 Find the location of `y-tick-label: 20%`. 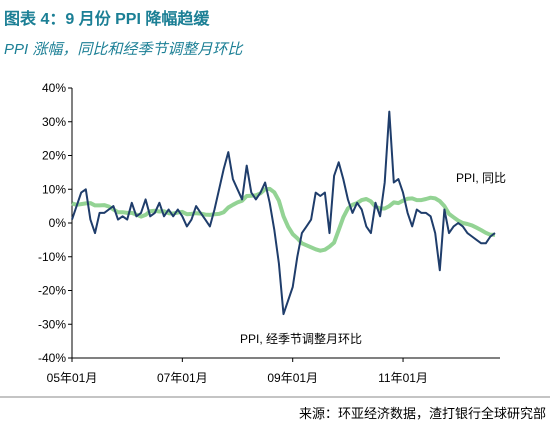

y-tick-label: 20% is located at coordinates (54, 156).